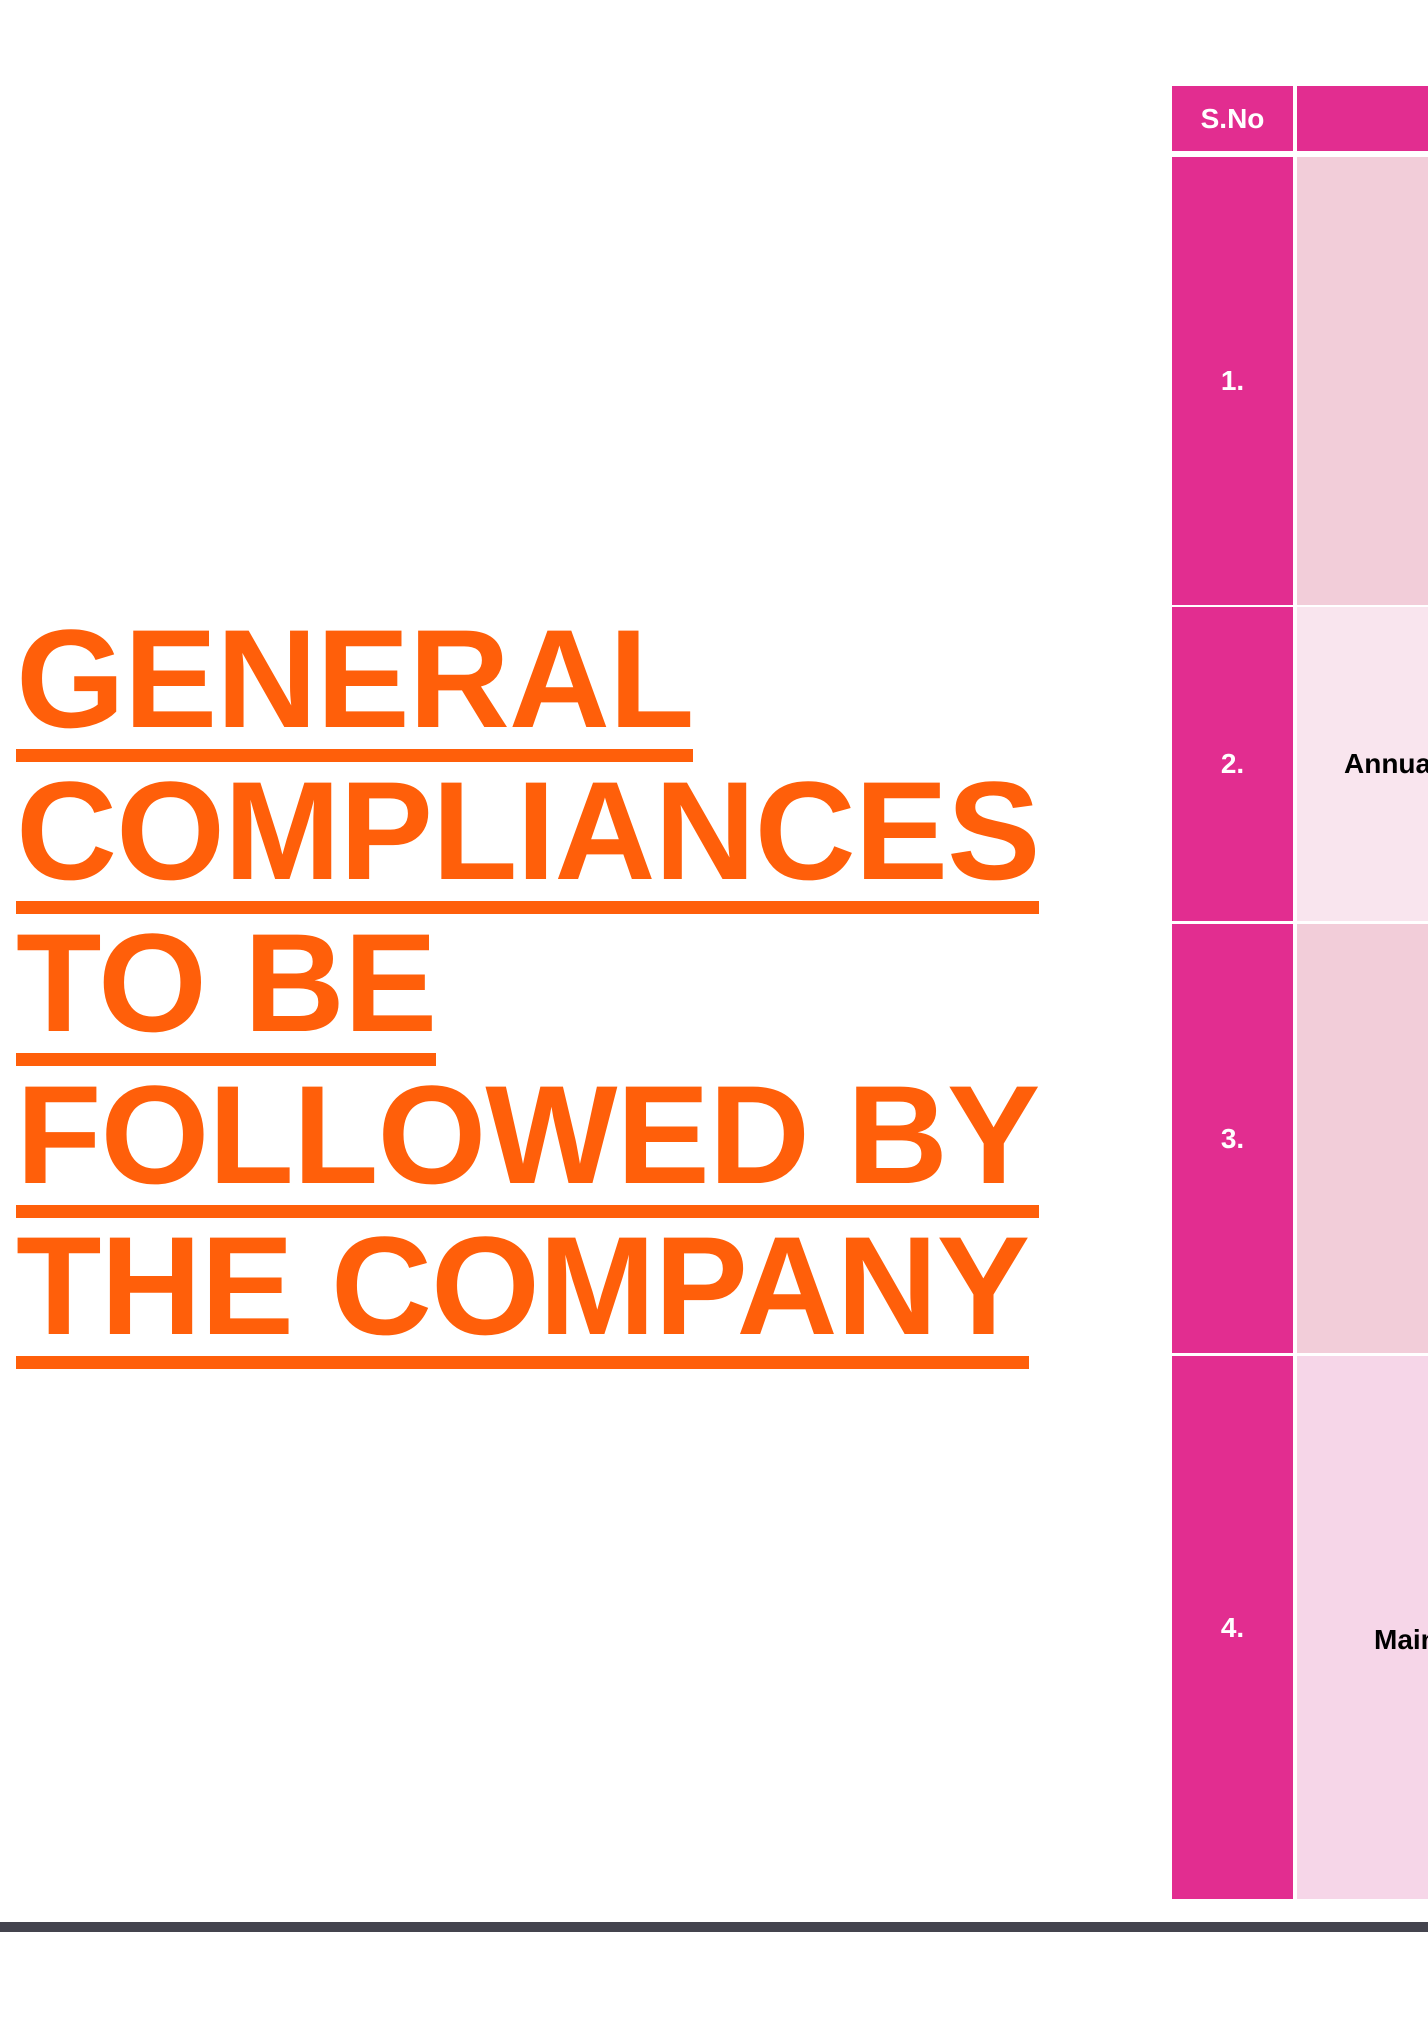  What do you see at coordinates (528, 1141) in the screenshot?
I see `title-line: FOLLOWED BY` at bounding box center [528, 1141].